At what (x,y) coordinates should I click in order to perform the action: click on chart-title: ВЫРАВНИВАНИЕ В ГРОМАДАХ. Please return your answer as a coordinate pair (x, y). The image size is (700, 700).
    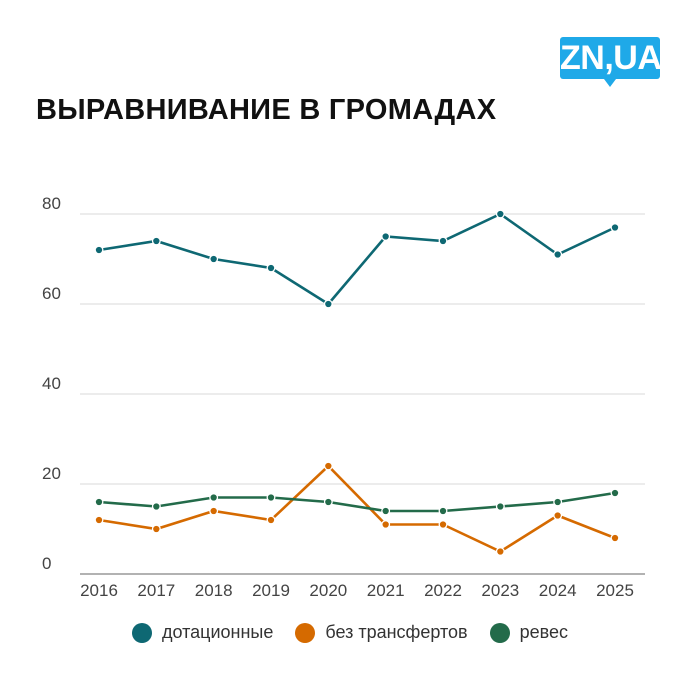
    Looking at the image, I should click on (266, 110).